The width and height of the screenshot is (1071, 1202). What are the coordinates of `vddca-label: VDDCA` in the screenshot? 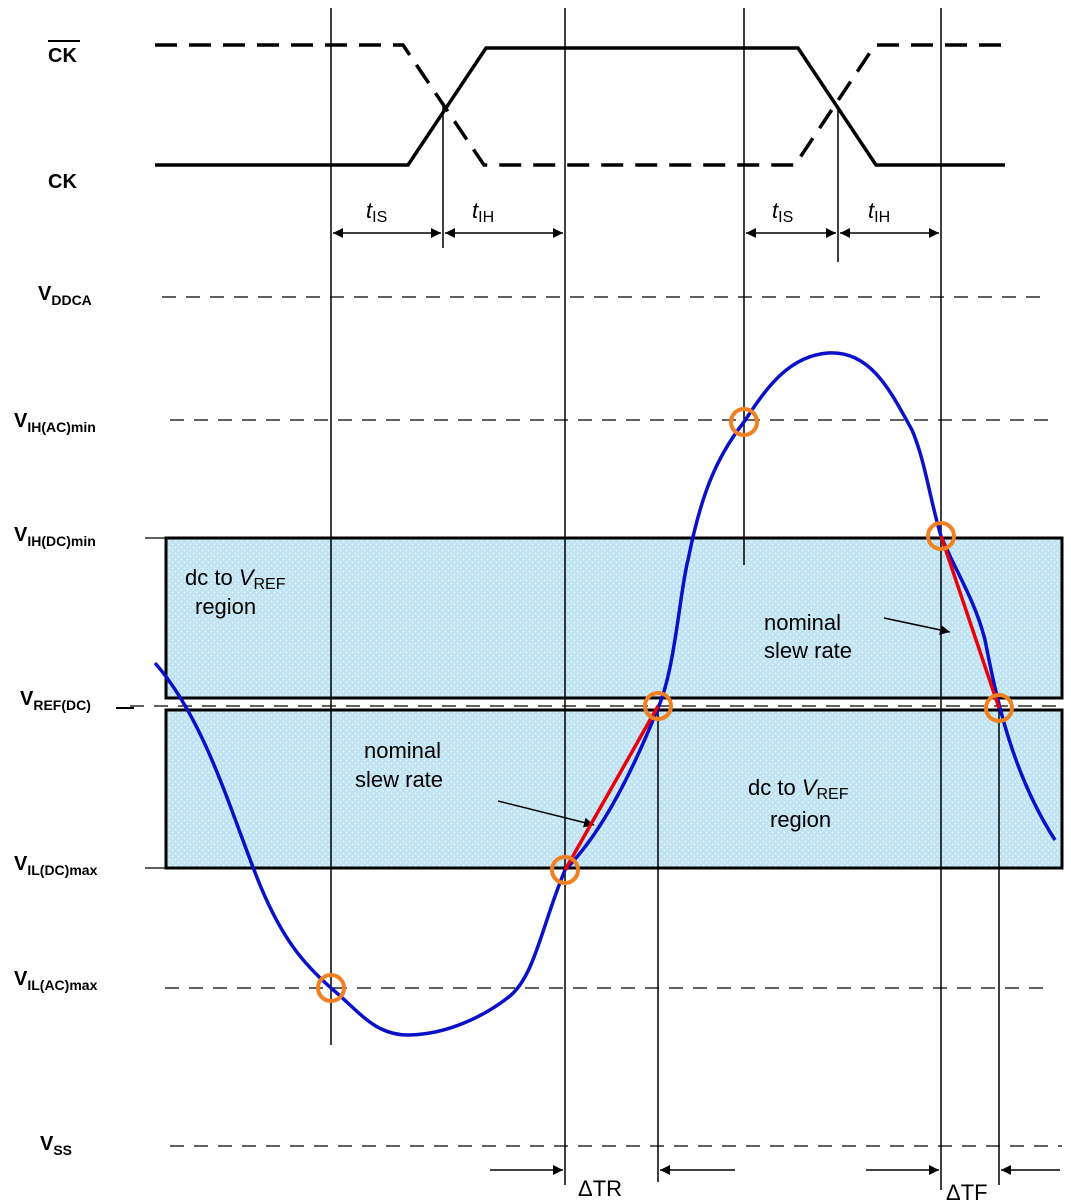 It's located at (65, 295).